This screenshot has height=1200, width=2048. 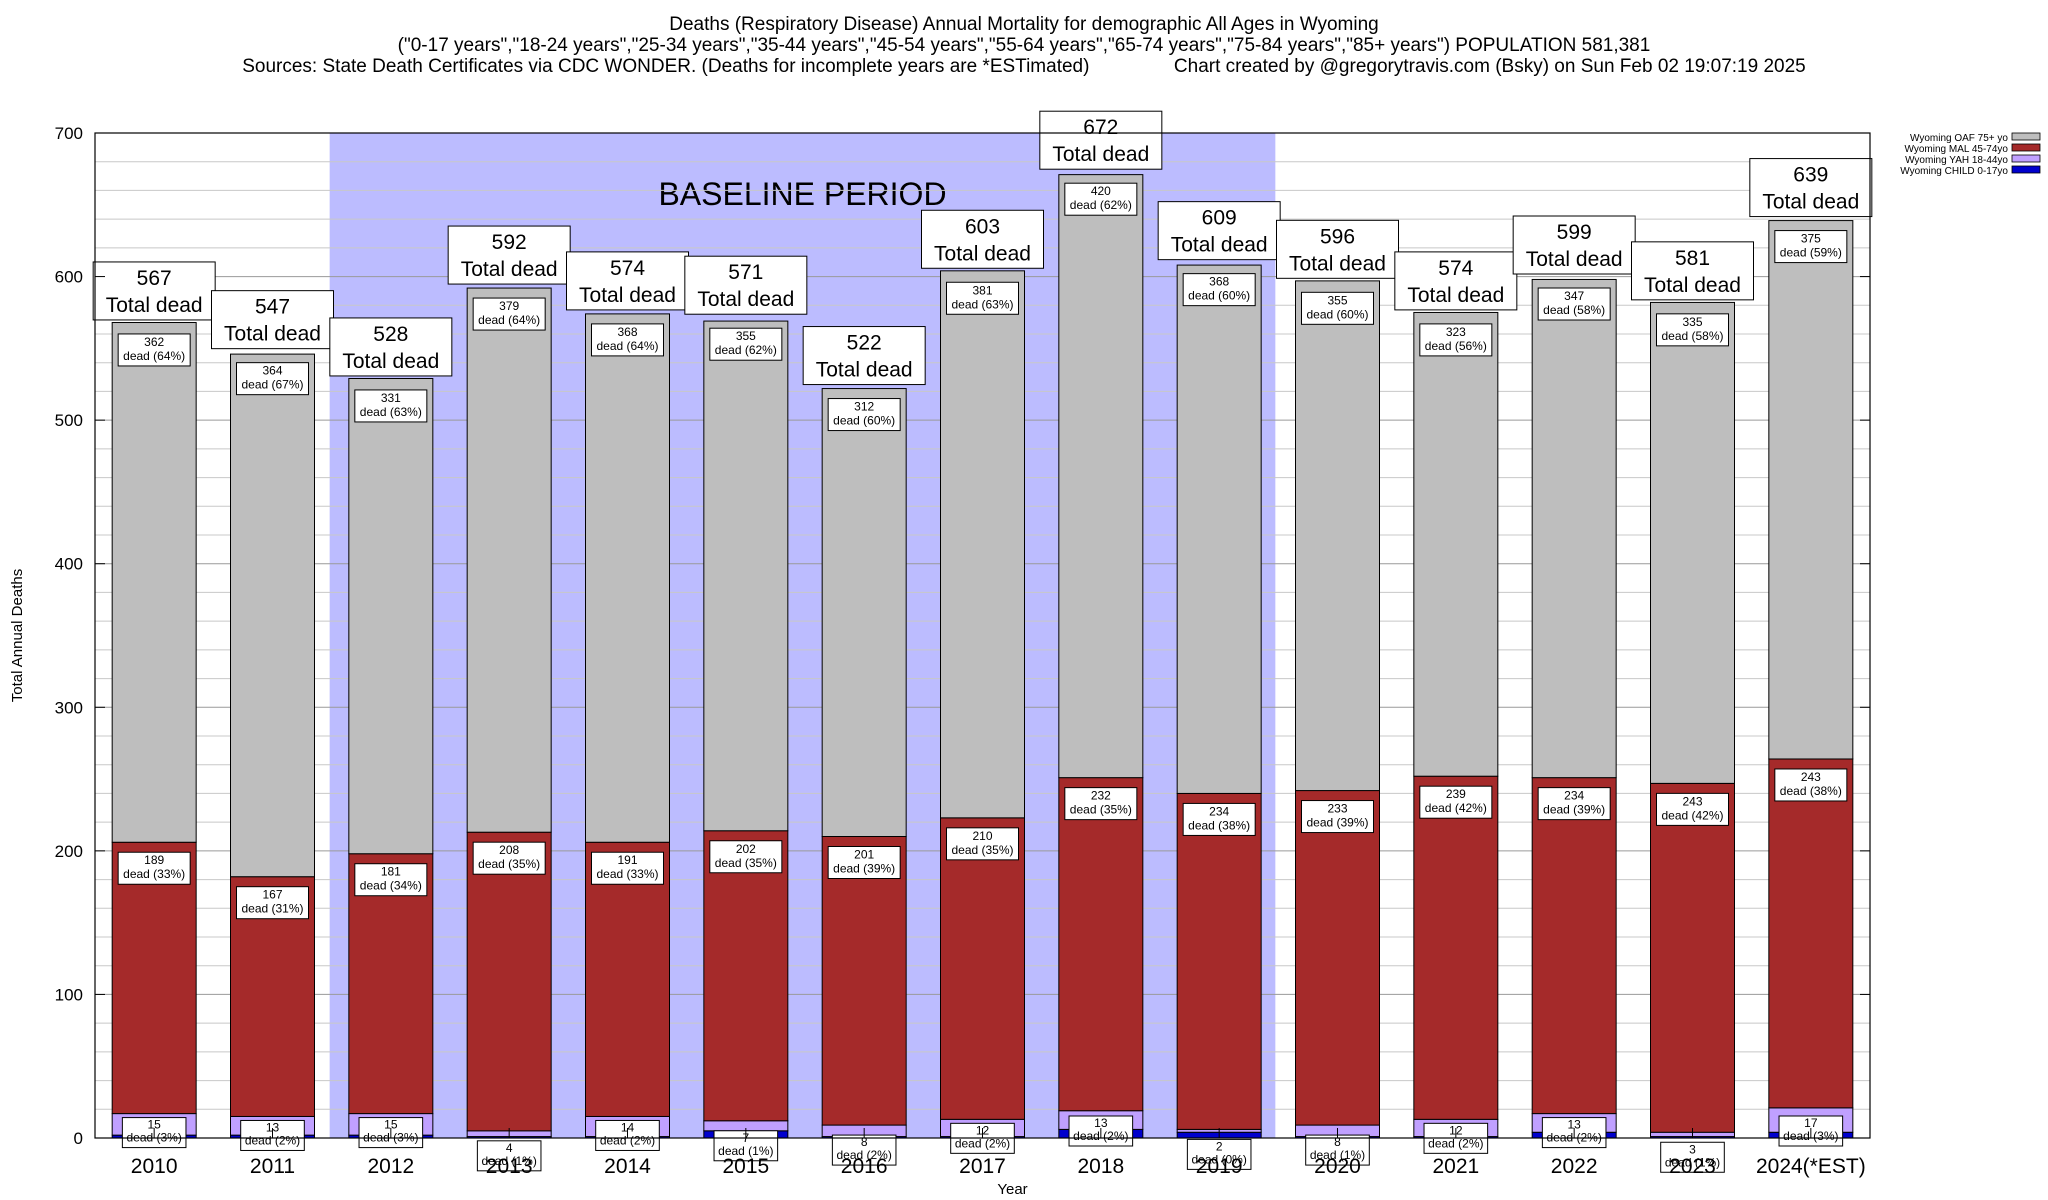 I want to click on oaf-label-2024(*EST)-box, so click(x=1811, y=247).